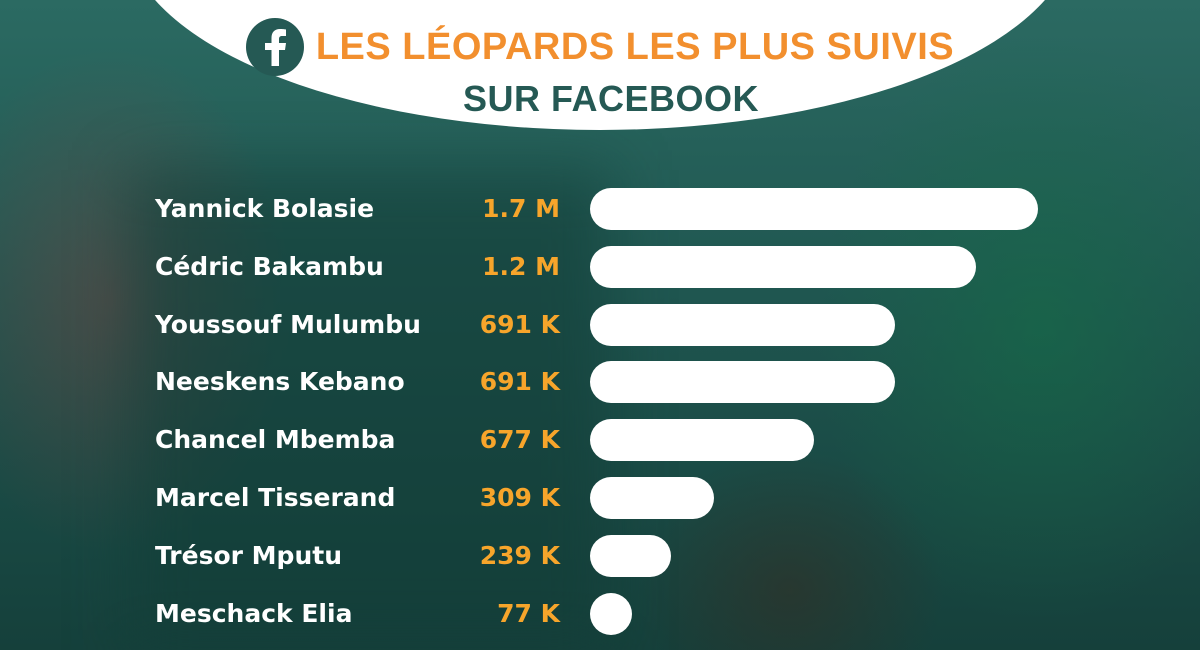 This screenshot has height=650, width=1200. What do you see at coordinates (521, 266) in the screenshot?
I see `value-label: 1.2 M` at bounding box center [521, 266].